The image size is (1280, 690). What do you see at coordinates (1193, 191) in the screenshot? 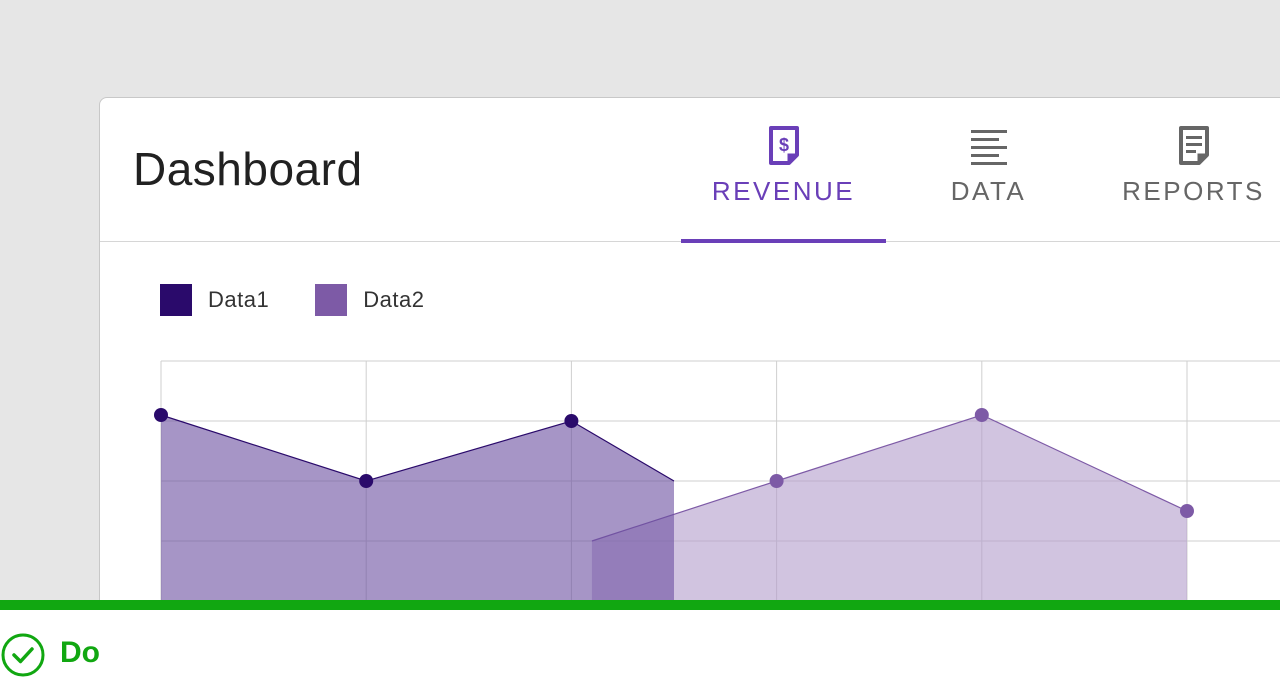
I see `tab-reports-label: REPORTS` at bounding box center [1193, 191].